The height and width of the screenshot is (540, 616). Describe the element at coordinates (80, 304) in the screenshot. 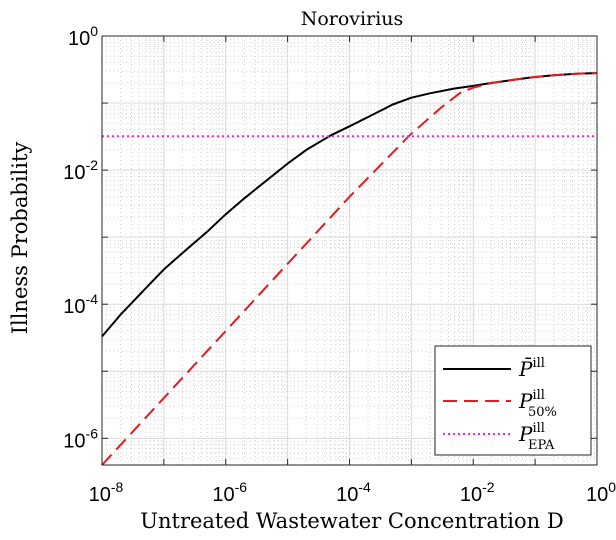

I see `y-tick-label: 10⁻⁴` at that location.